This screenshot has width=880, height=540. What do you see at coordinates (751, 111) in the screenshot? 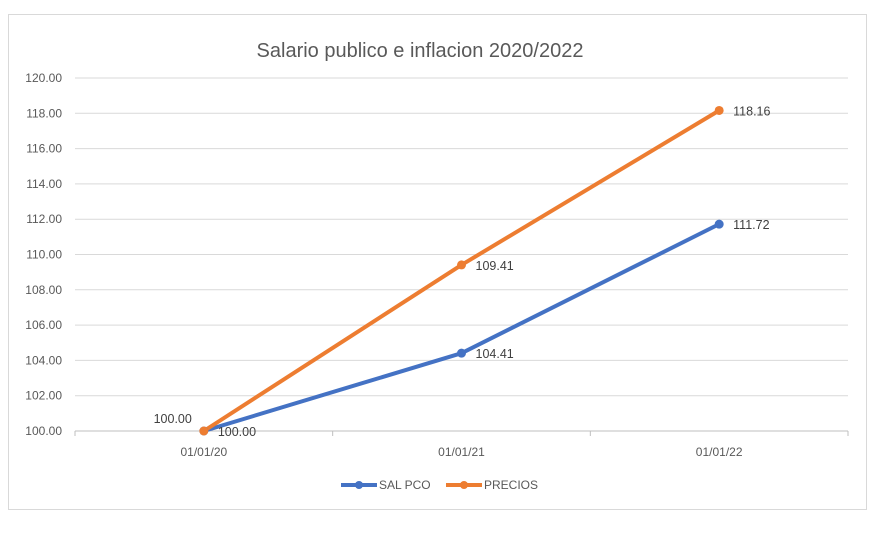
I see `data-label: 118.16` at bounding box center [751, 111].